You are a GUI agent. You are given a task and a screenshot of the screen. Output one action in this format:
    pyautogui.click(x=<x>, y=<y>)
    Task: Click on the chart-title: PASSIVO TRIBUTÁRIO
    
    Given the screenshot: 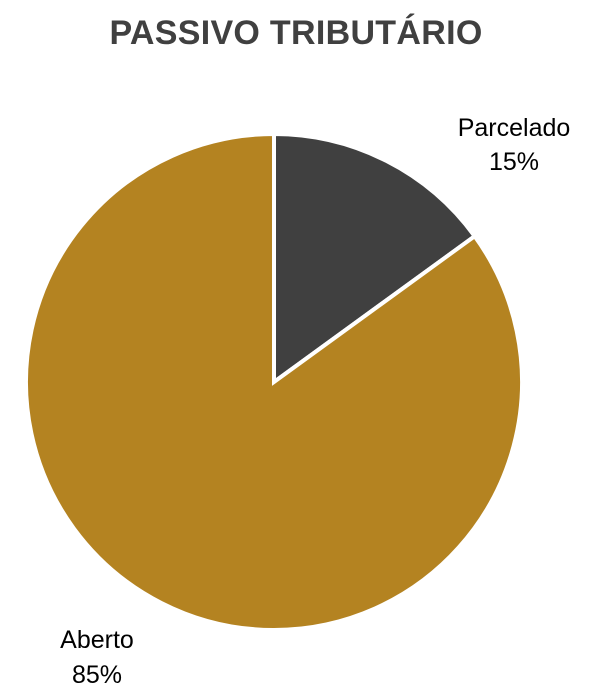 What is the action you would take?
    pyautogui.click(x=296, y=33)
    